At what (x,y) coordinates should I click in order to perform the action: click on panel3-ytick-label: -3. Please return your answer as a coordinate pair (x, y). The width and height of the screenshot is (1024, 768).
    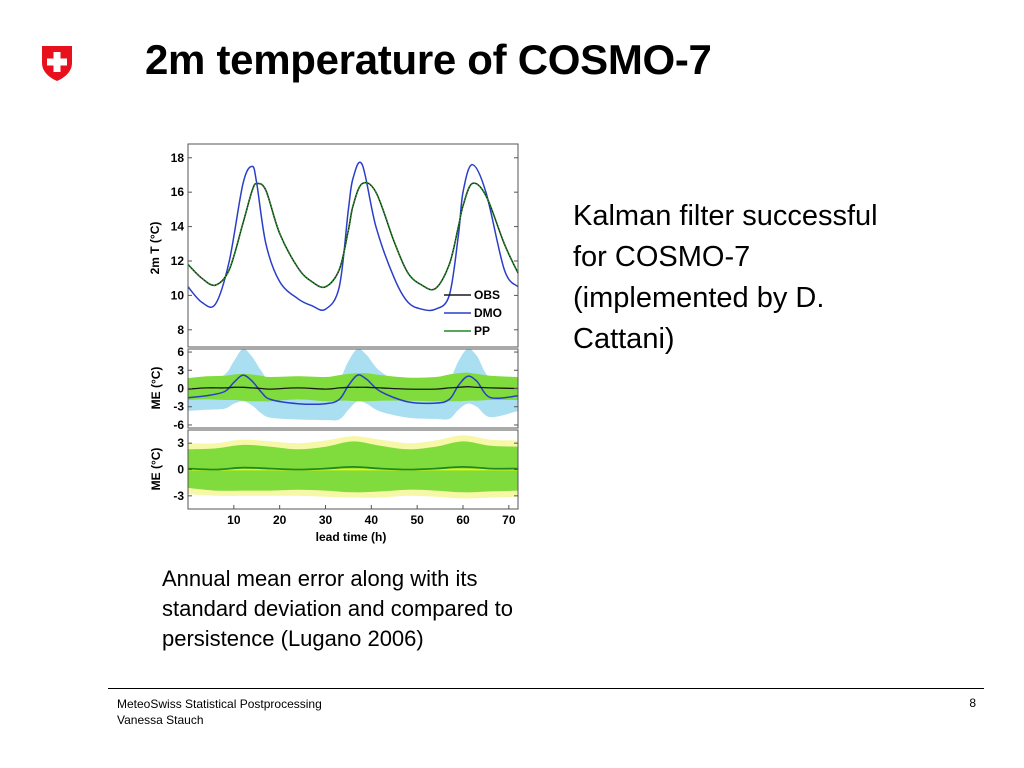
    Looking at the image, I should click on (178, 496).